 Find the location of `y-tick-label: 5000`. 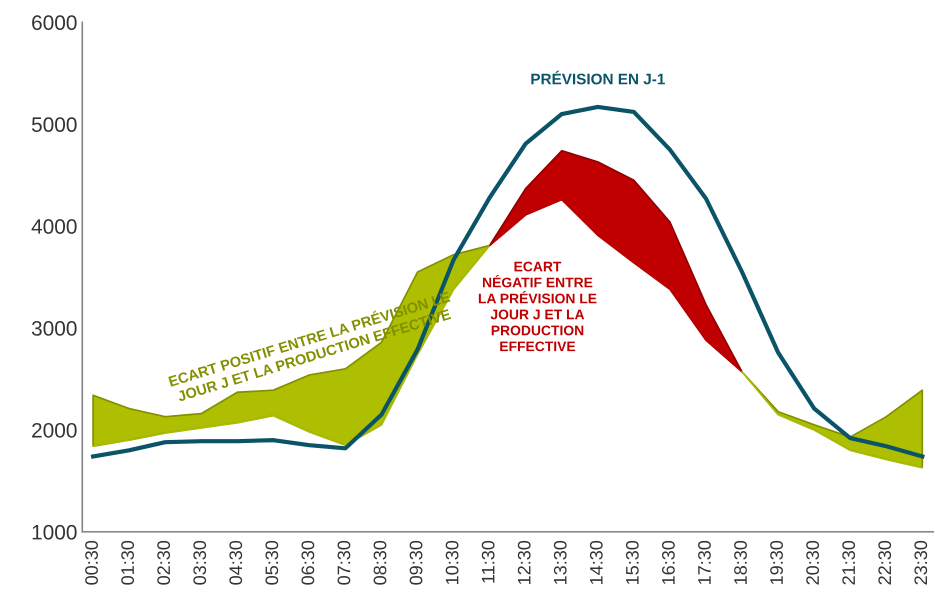

y-tick-label: 5000 is located at coordinates (54, 124).